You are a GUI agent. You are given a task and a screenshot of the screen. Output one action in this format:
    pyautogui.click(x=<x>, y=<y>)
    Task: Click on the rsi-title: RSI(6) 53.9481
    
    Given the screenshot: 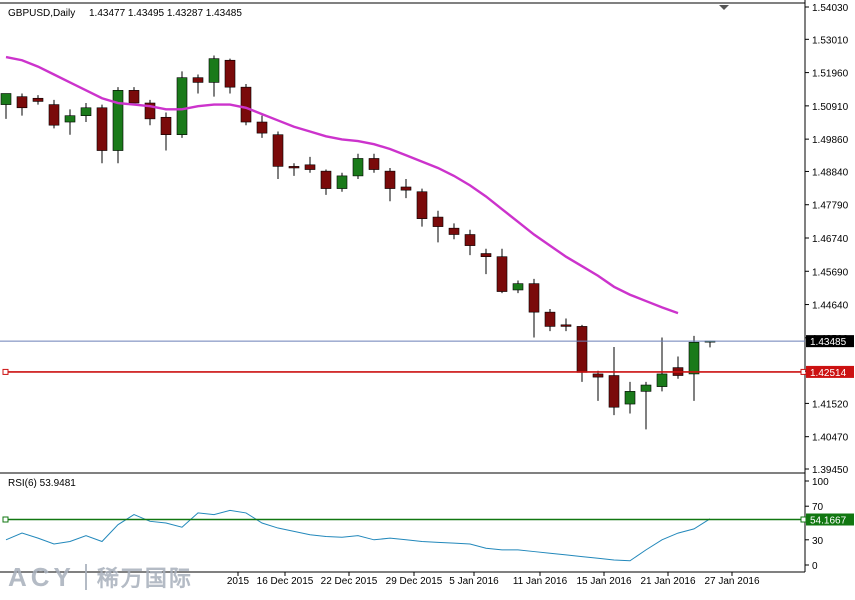 What is the action you would take?
    pyautogui.click(x=42, y=483)
    